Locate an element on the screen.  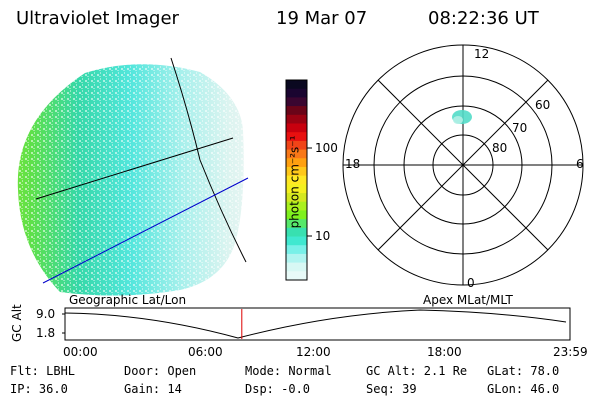
altitude-curve is located at coordinates (315, 324).